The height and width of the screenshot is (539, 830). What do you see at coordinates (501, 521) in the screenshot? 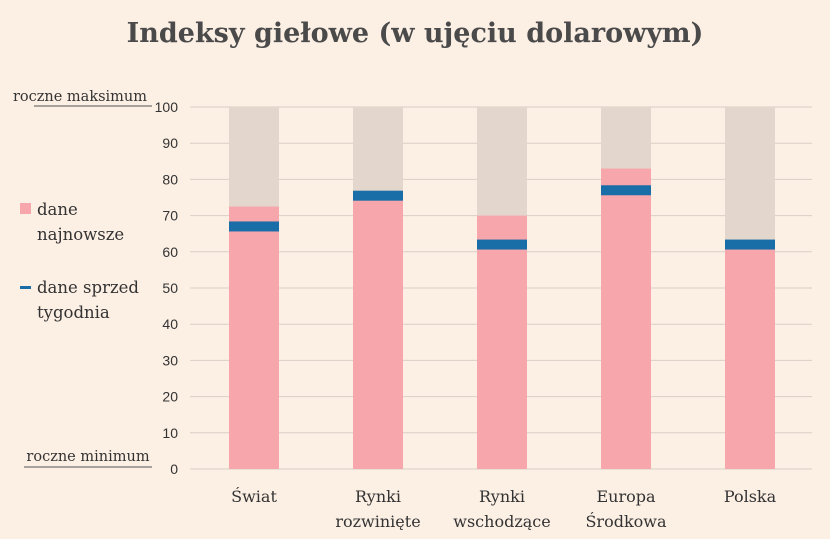
I see `x-category-label: wschodzące` at bounding box center [501, 521].